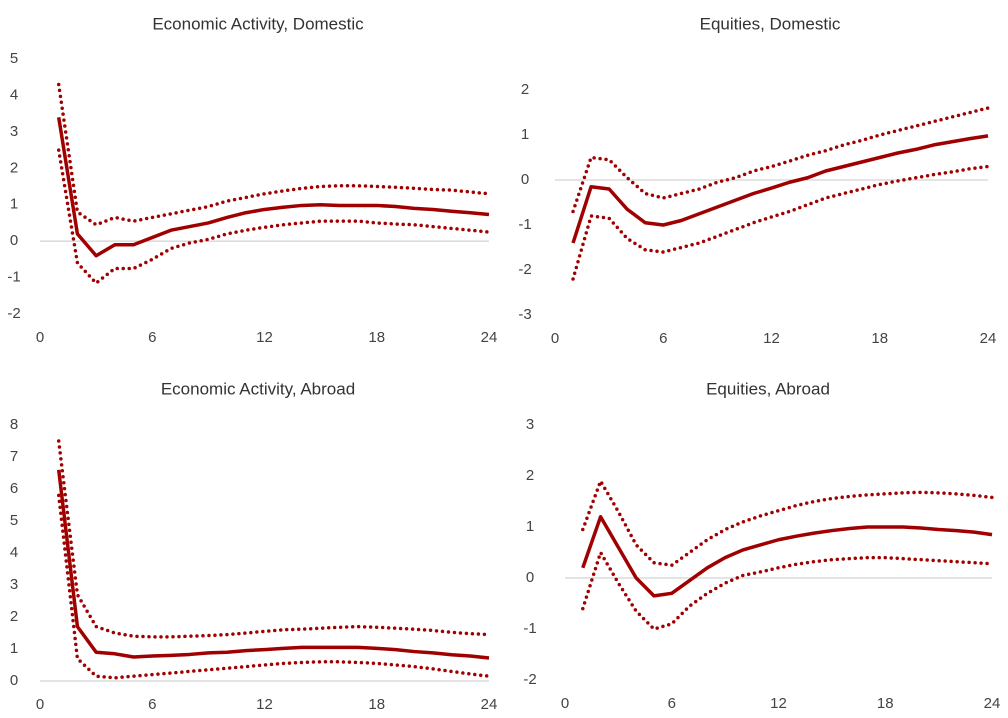 This screenshot has height=718, width=1008. What do you see at coordinates (770, 23) in the screenshot?
I see `panel-title: Equities, Domestic` at bounding box center [770, 23].